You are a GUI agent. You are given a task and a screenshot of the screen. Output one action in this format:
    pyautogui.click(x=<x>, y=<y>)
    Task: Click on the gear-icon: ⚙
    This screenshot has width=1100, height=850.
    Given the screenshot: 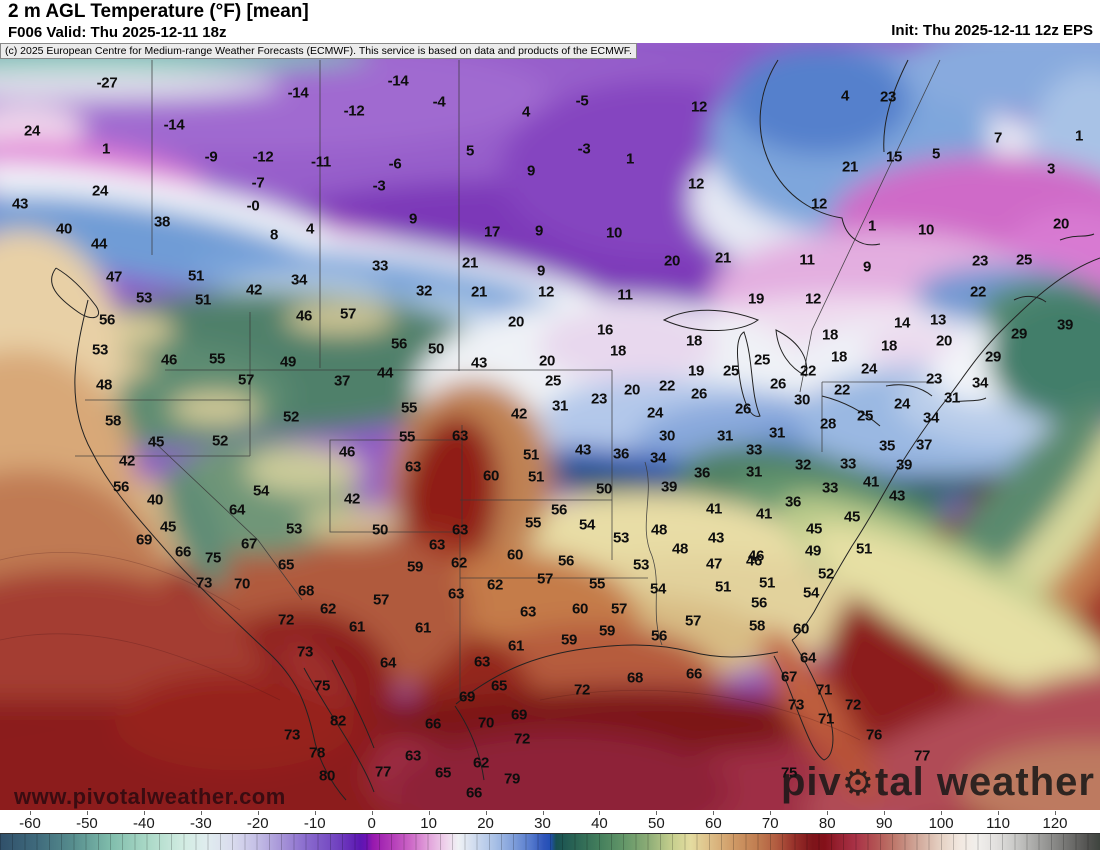 What is the action you would take?
    pyautogui.click(x=858, y=783)
    